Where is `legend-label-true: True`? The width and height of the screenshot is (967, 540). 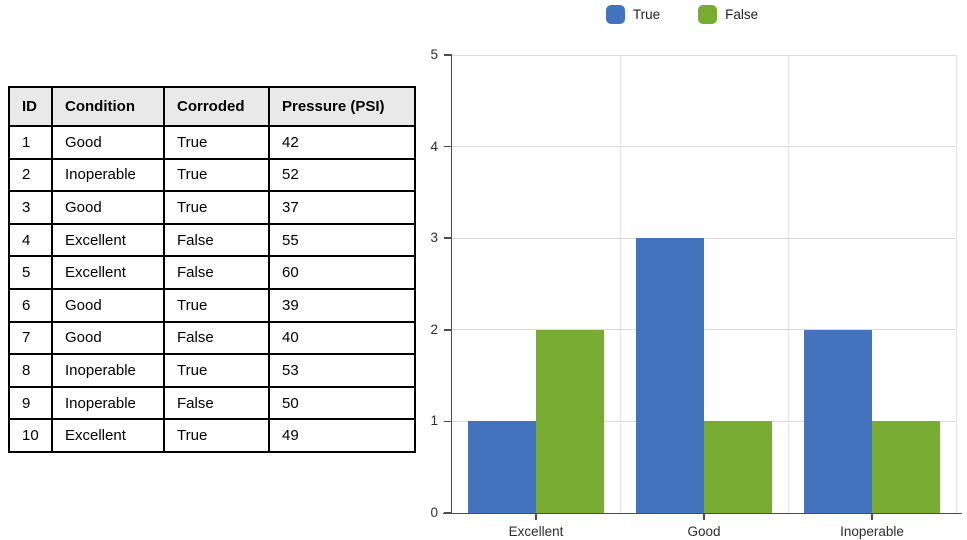 legend-label-true: True is located at coordinates (646, 14).